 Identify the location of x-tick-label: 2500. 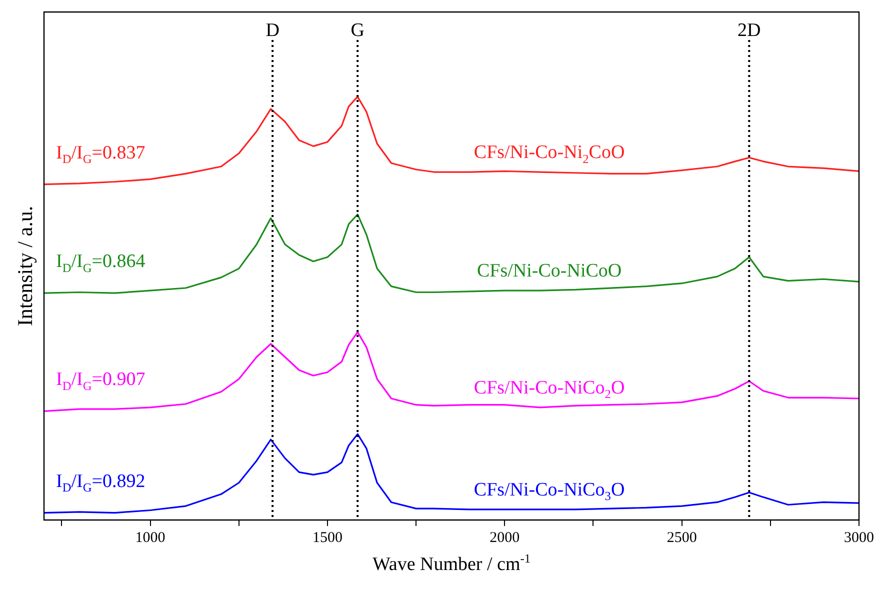
(681, 538).